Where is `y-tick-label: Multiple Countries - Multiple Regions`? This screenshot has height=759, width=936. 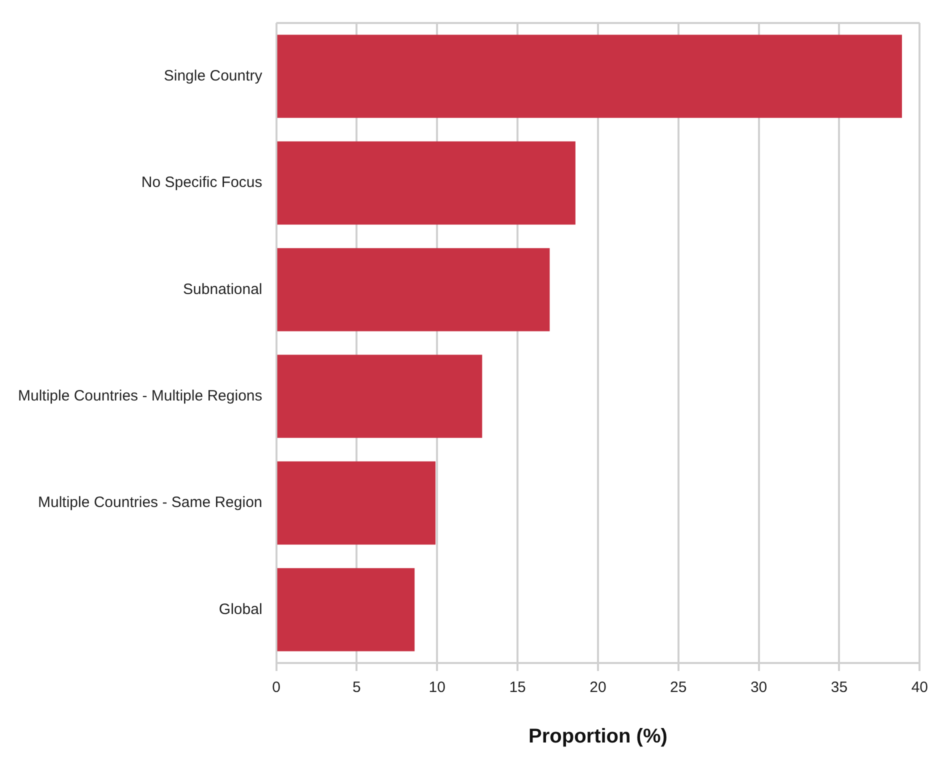
y-tick-label: Multiple Countries - Multiple Regions is located at coordinates (140, 395).